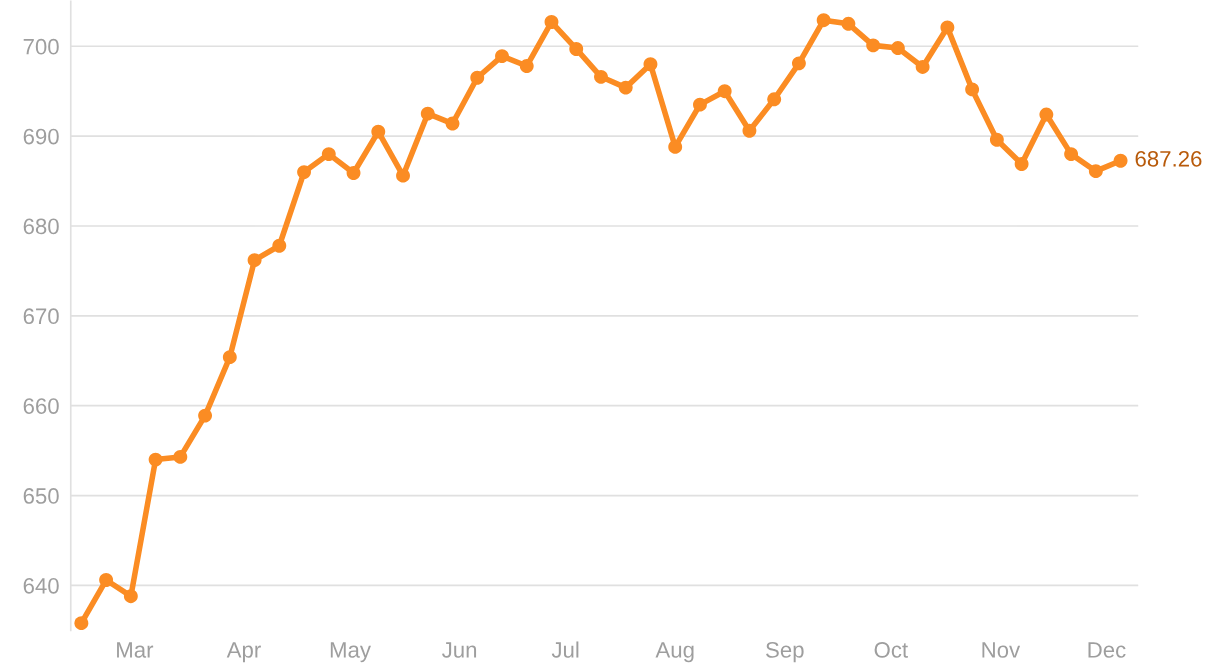 This screenshot has width=1220, height=672. I want to click on x-tick-label: Dec, so click(1107, 650).